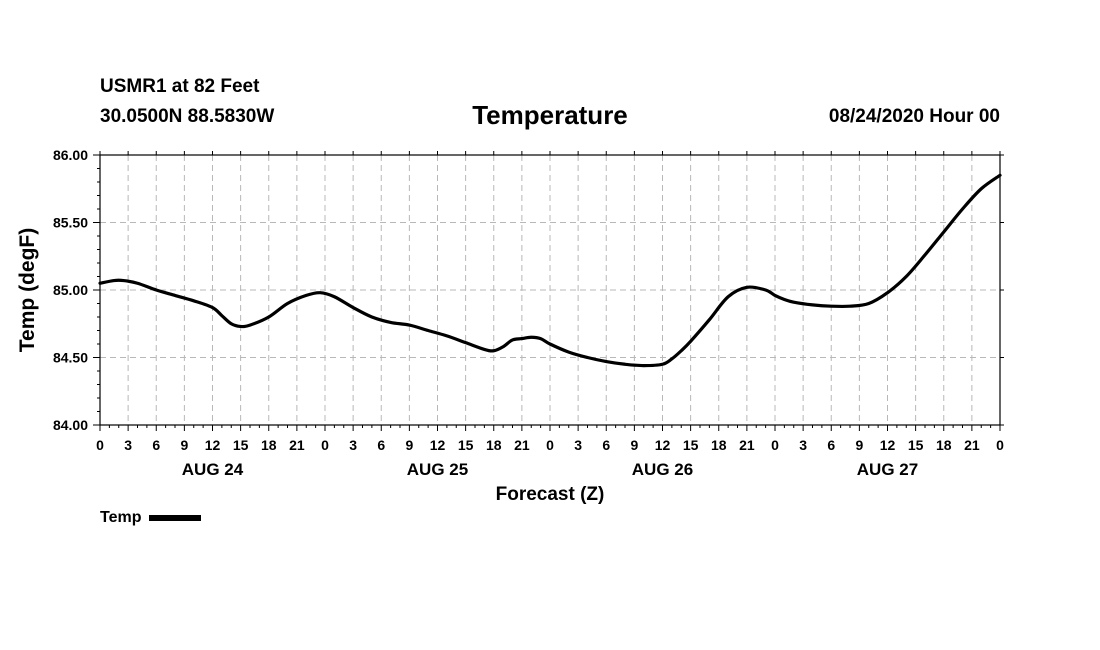  Describe the element at coordinates (27, 290) in the screenshot. I see `y-axis-label: Temp (degF)` at that location.